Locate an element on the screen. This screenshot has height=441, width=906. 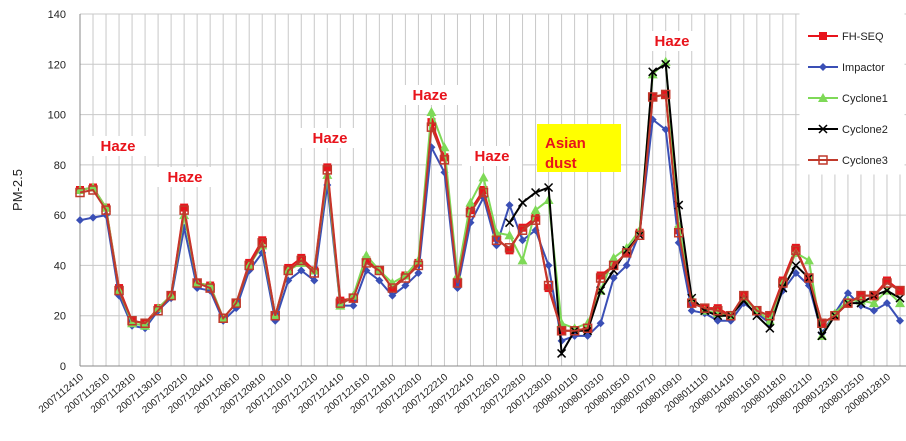
legend-label: FH-SEQ is located at coordinates (863, 37).